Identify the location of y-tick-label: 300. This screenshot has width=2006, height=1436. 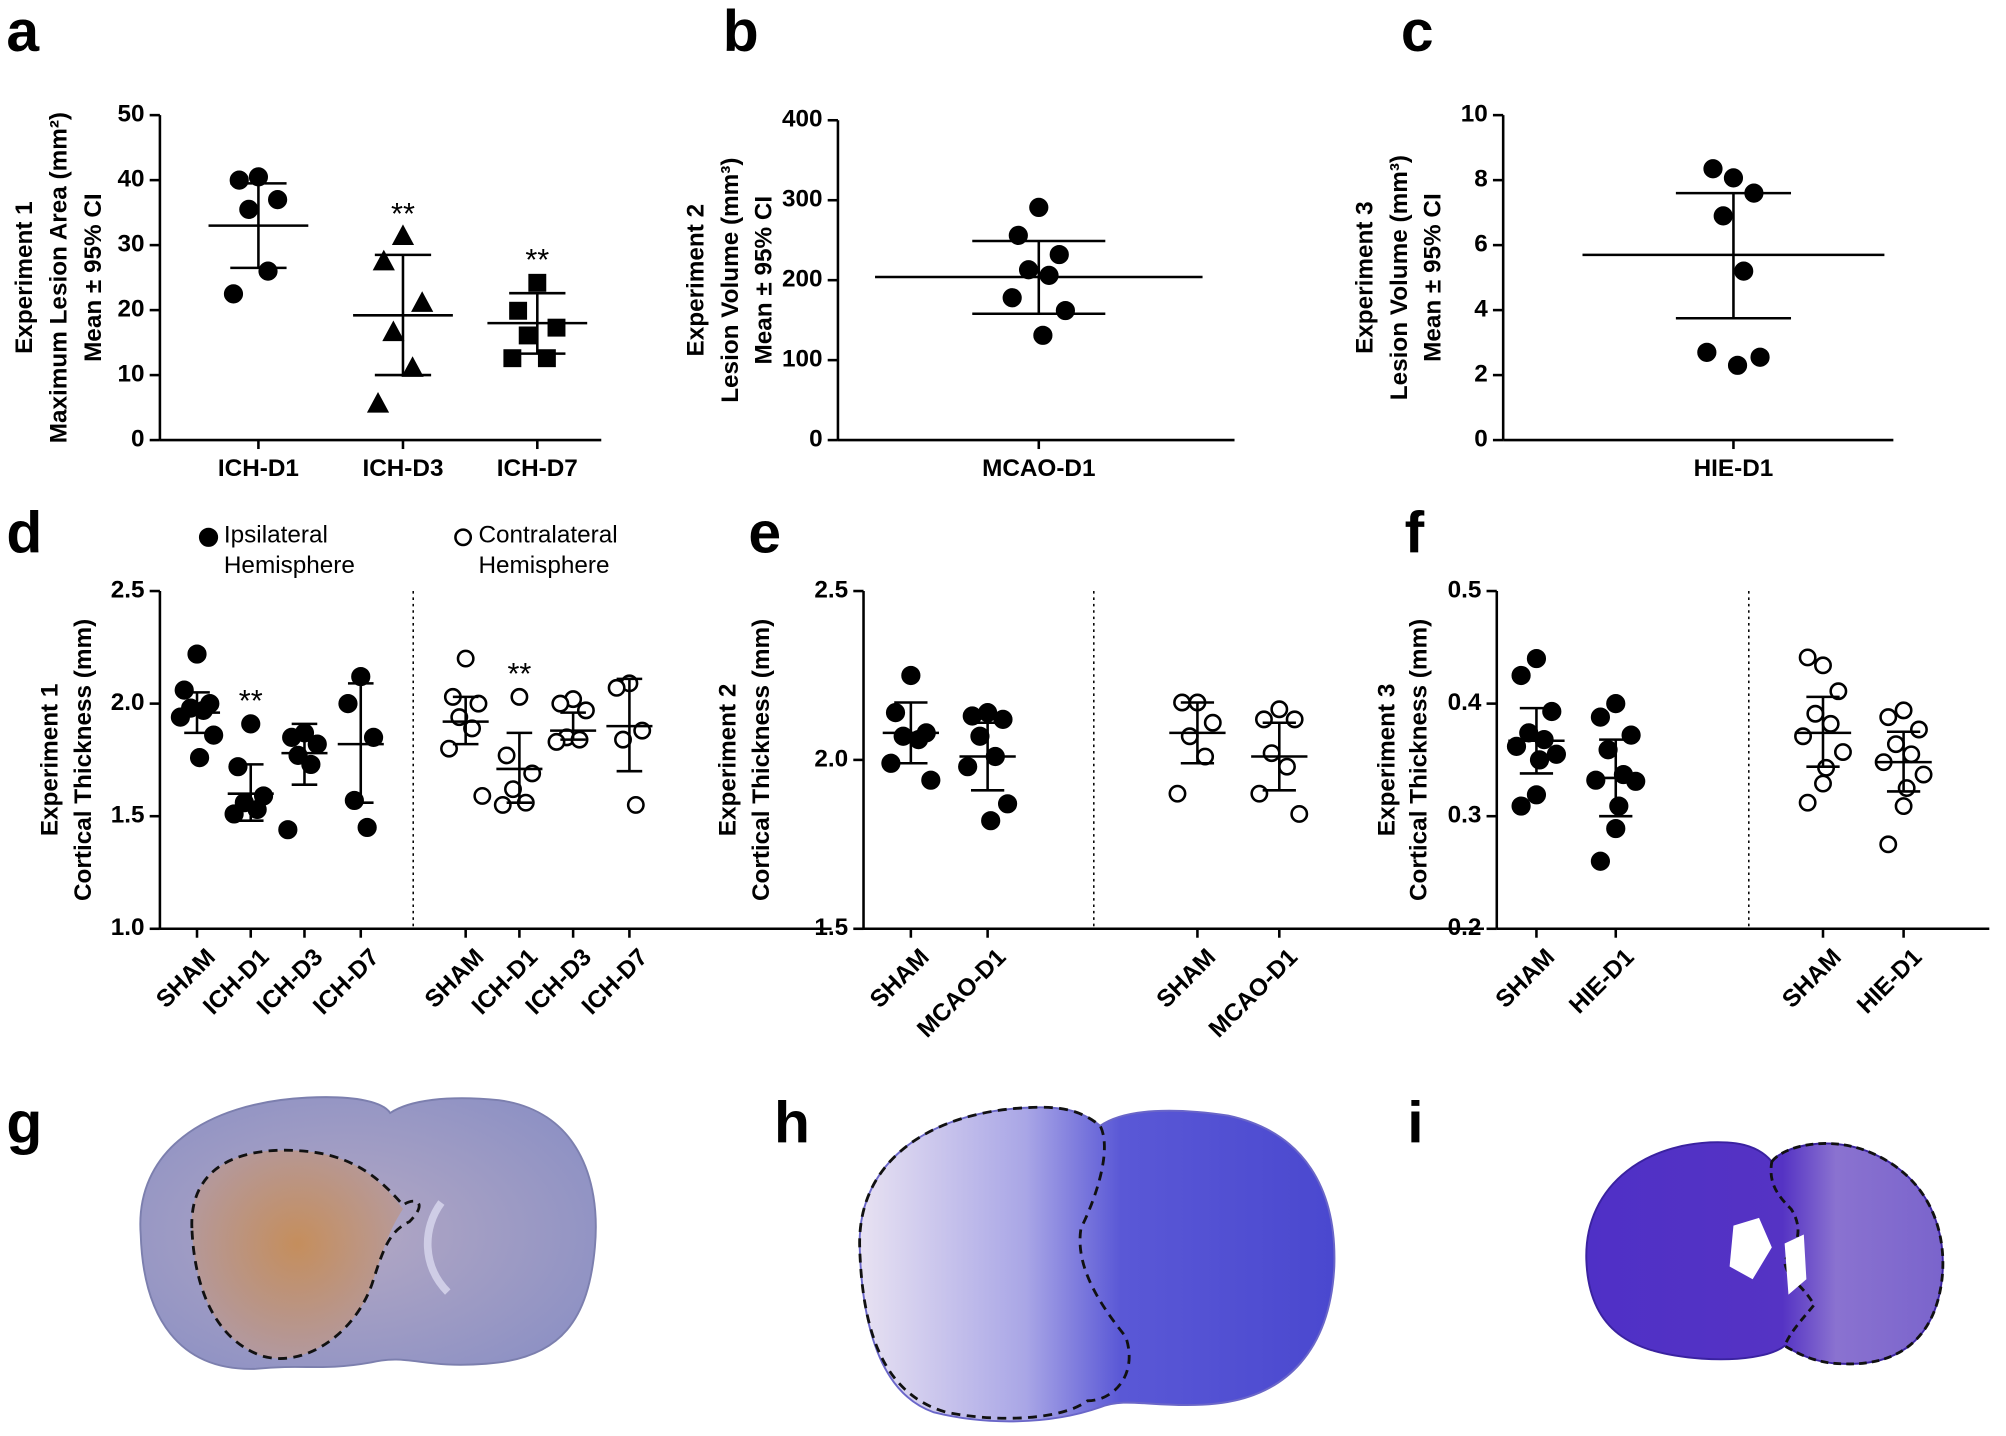
(802, 199).